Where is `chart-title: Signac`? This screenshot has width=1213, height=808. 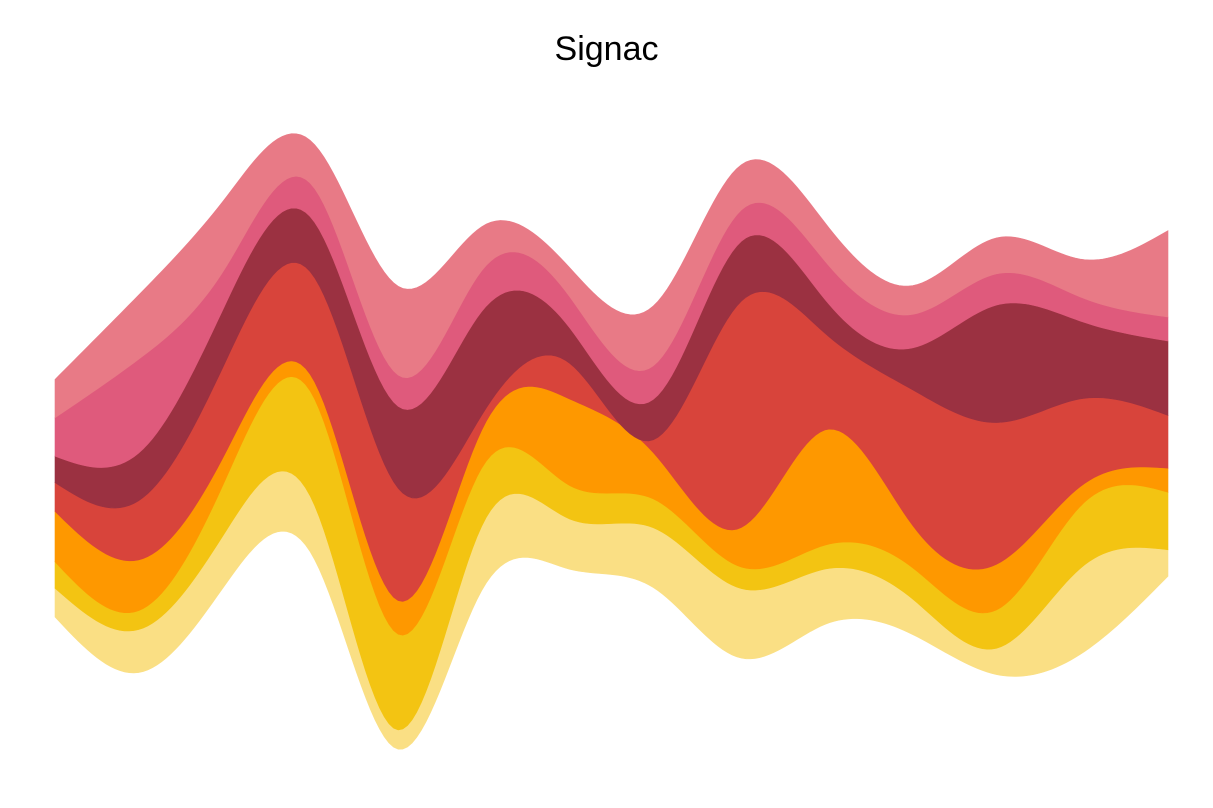
chart-title: Signac is located at coordinates (606, 49).